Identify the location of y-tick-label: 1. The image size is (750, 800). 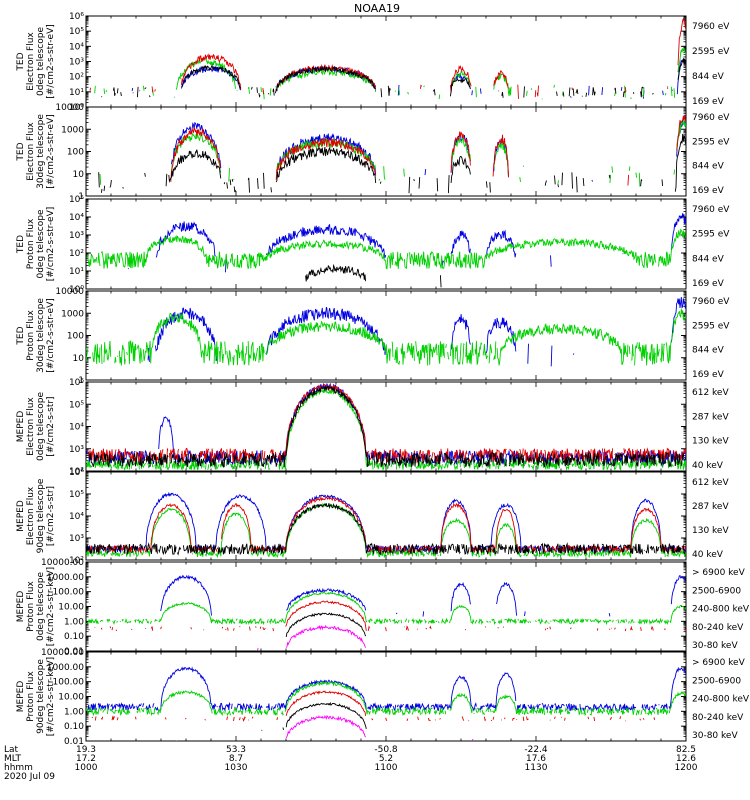
(81, 197).